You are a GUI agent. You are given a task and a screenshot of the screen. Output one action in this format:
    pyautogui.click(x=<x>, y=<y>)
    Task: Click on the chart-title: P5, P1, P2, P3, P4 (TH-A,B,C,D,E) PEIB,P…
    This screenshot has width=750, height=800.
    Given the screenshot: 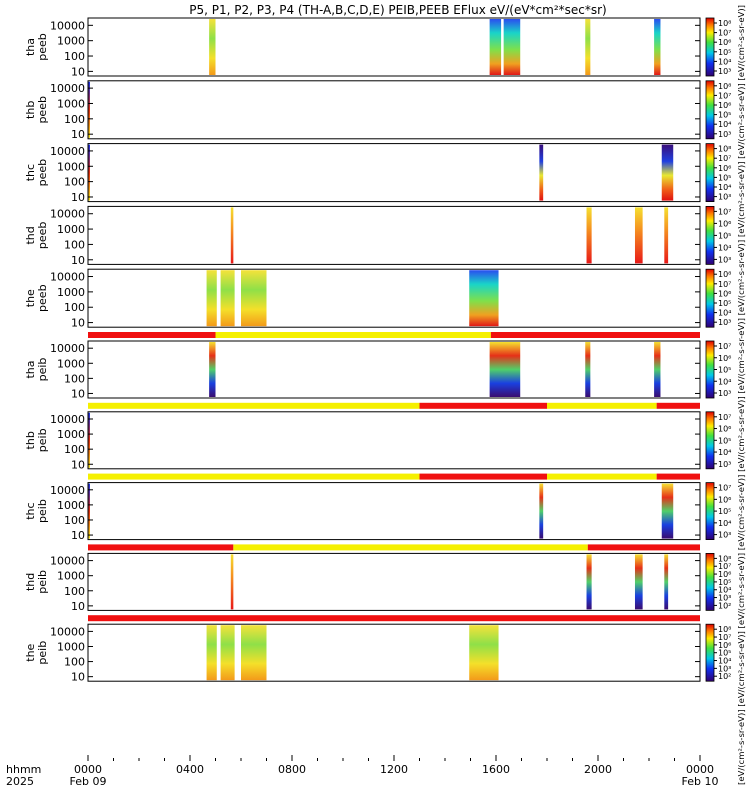 What is the action you would take?
    pyautogui.click(x=397, y=10)
    